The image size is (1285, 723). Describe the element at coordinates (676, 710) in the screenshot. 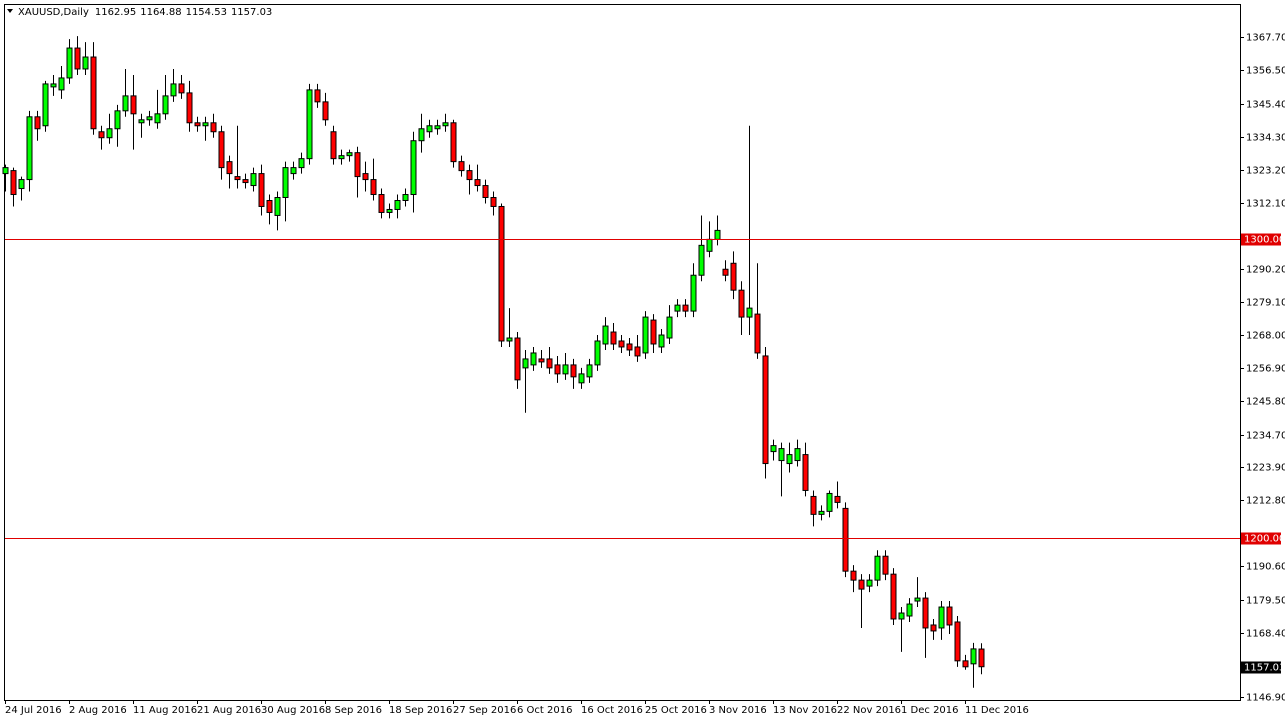

I see `x-tick-label: 25 Oct 2016` at that location.